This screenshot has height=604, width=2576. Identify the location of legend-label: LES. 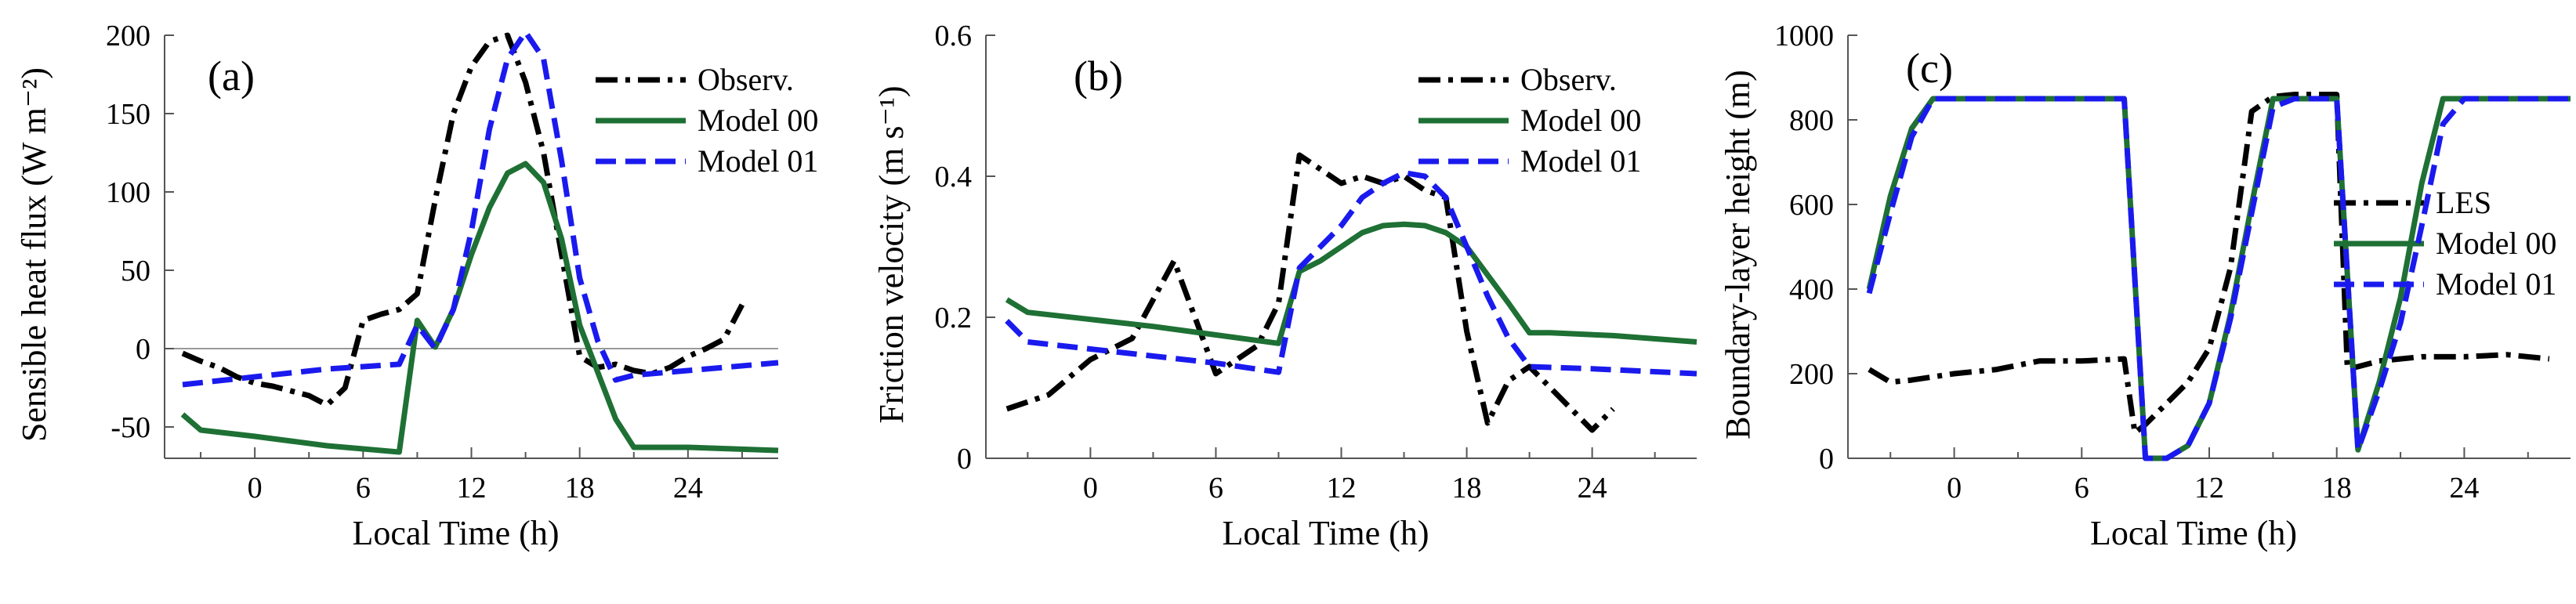
(2463, 202).